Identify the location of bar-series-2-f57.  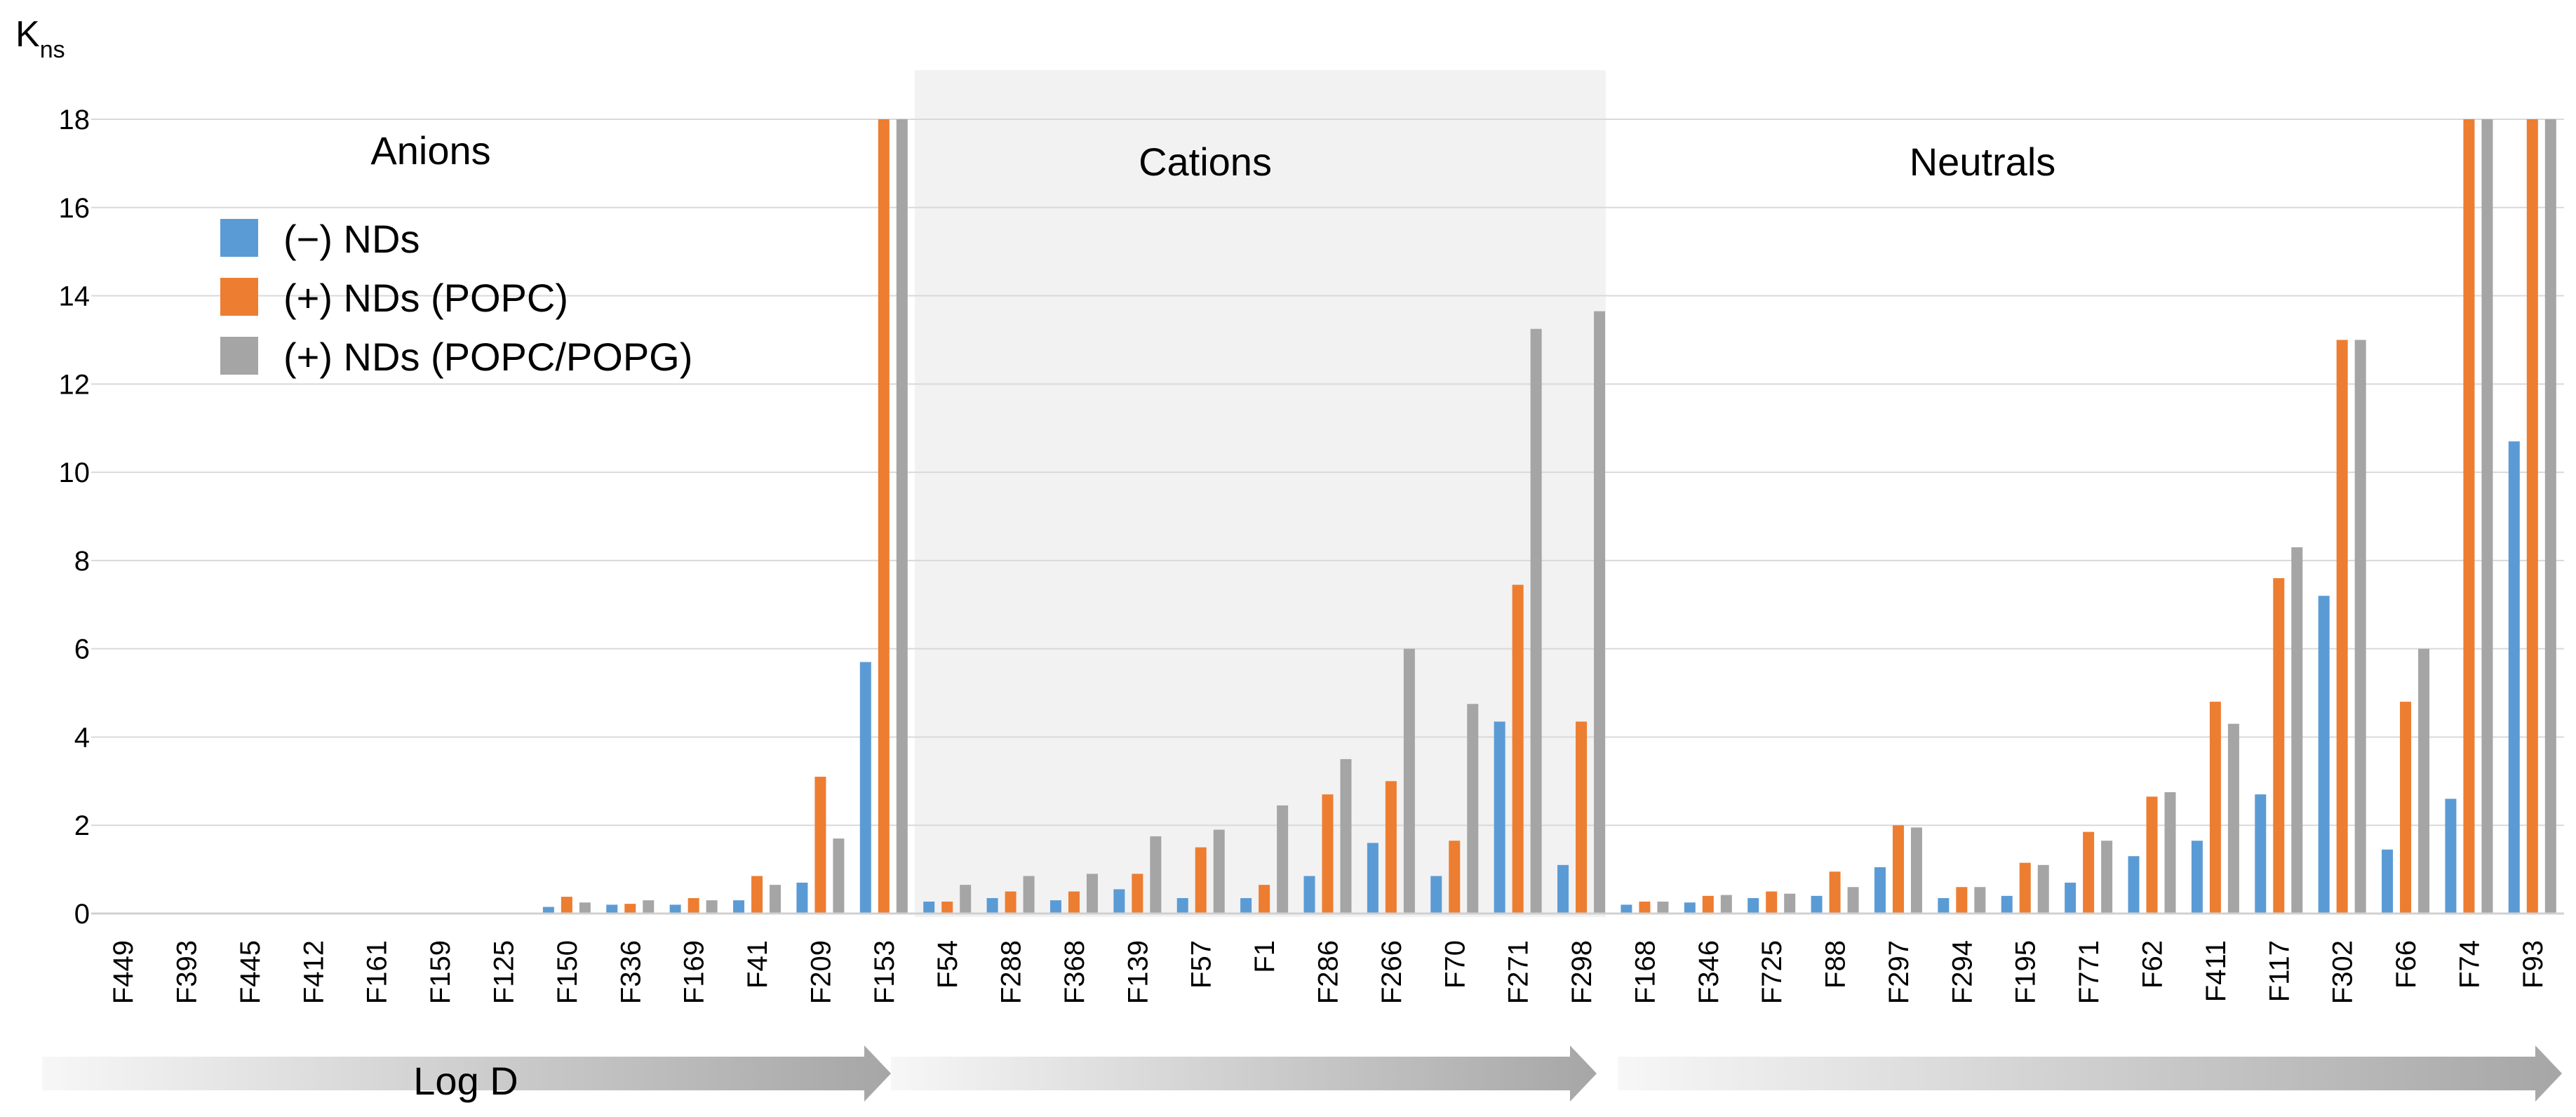
(1201, 880).